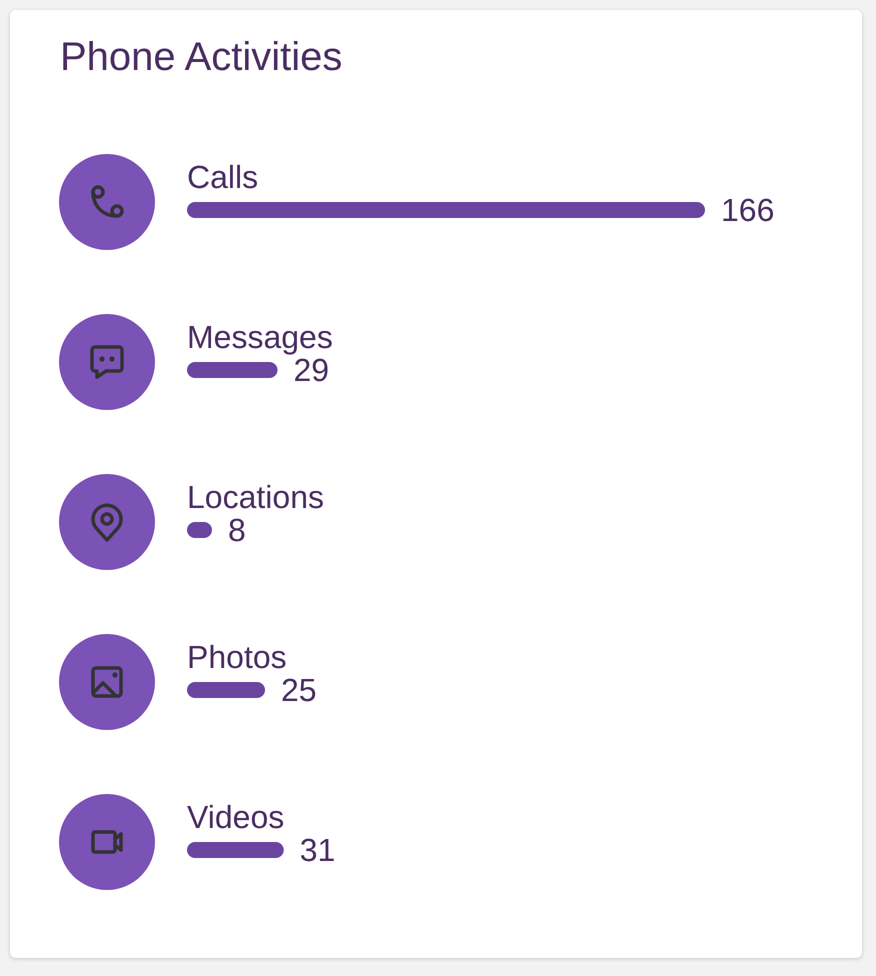  What do you see at coordinates (255, 497) in the screenshot?
I see `y-tick-label: Locations` at bounding box center [255, 497].